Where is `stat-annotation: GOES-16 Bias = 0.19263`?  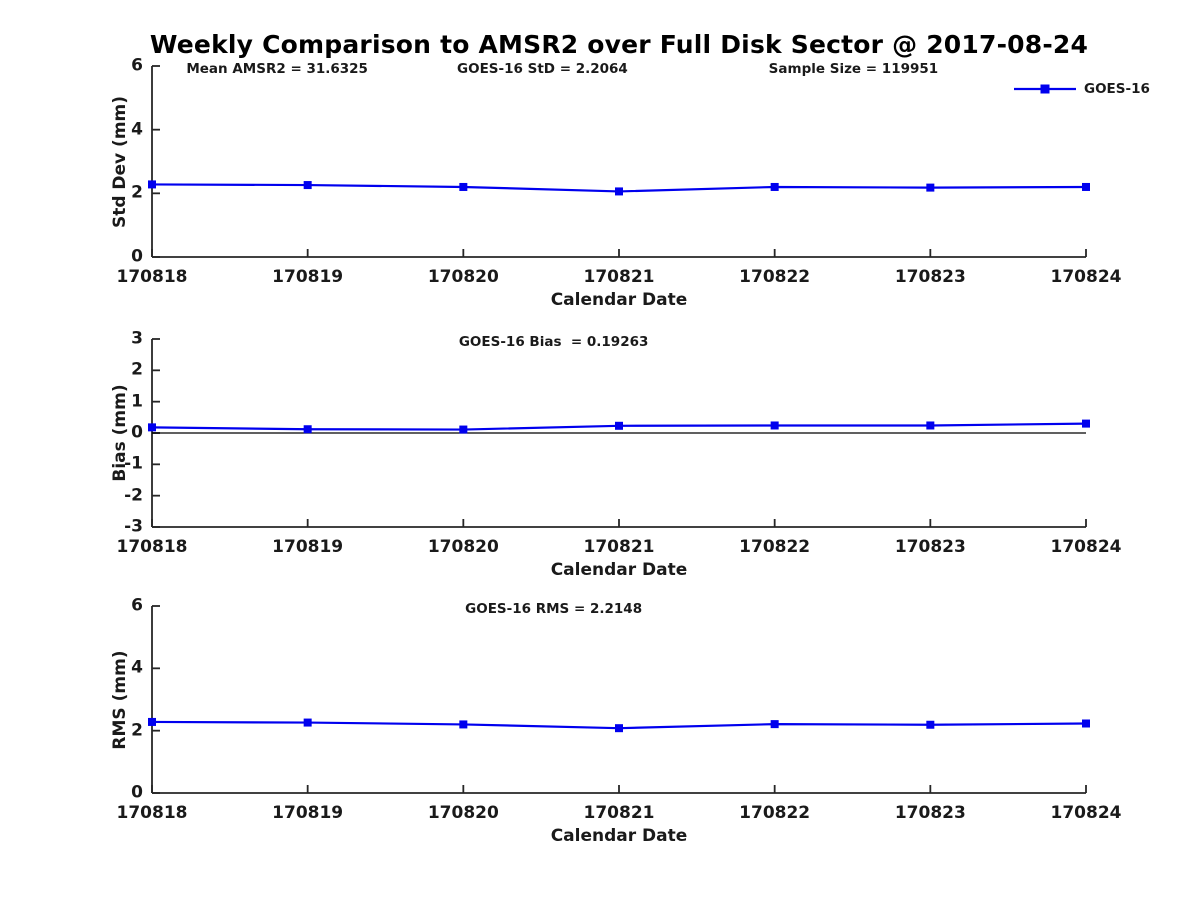
stat-annotation: GOES-16 Bias = 0.19263 is located at coordinates (553, 342).